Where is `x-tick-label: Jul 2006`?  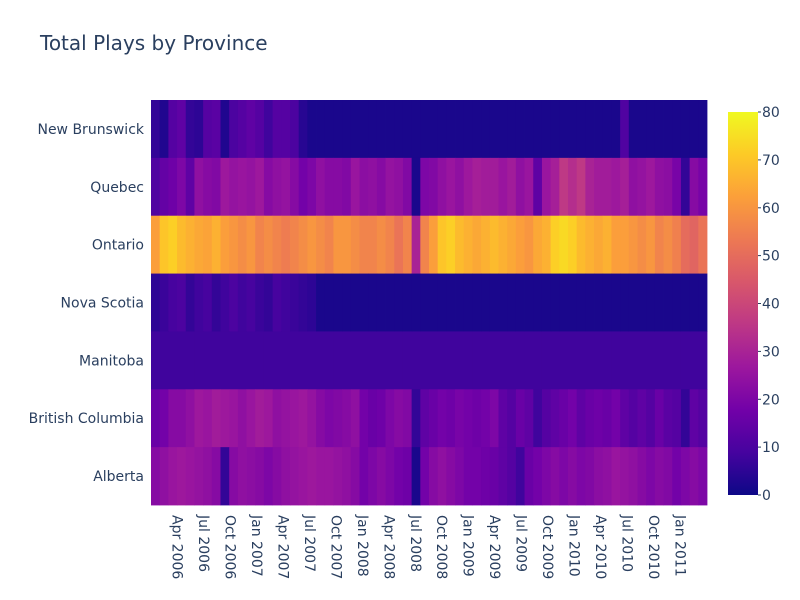
x-tick-label: Jul 2006 is located at coordinates (203, 543).